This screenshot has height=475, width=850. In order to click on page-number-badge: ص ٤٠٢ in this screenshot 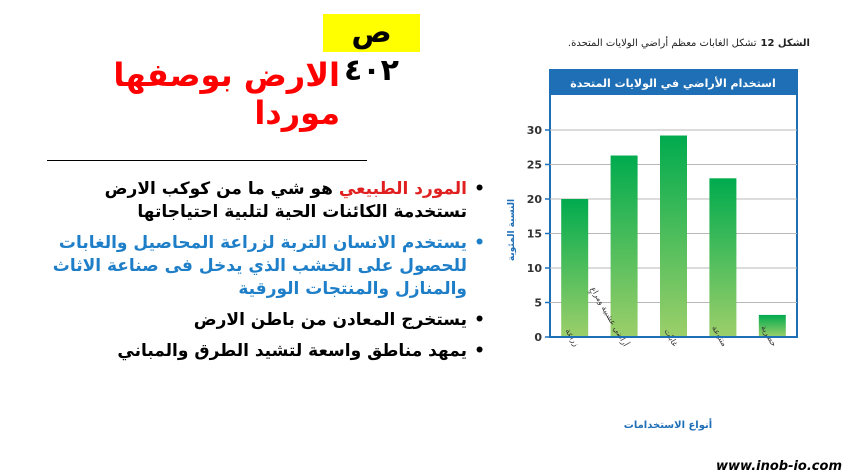, I will do `click(371, 51)`.